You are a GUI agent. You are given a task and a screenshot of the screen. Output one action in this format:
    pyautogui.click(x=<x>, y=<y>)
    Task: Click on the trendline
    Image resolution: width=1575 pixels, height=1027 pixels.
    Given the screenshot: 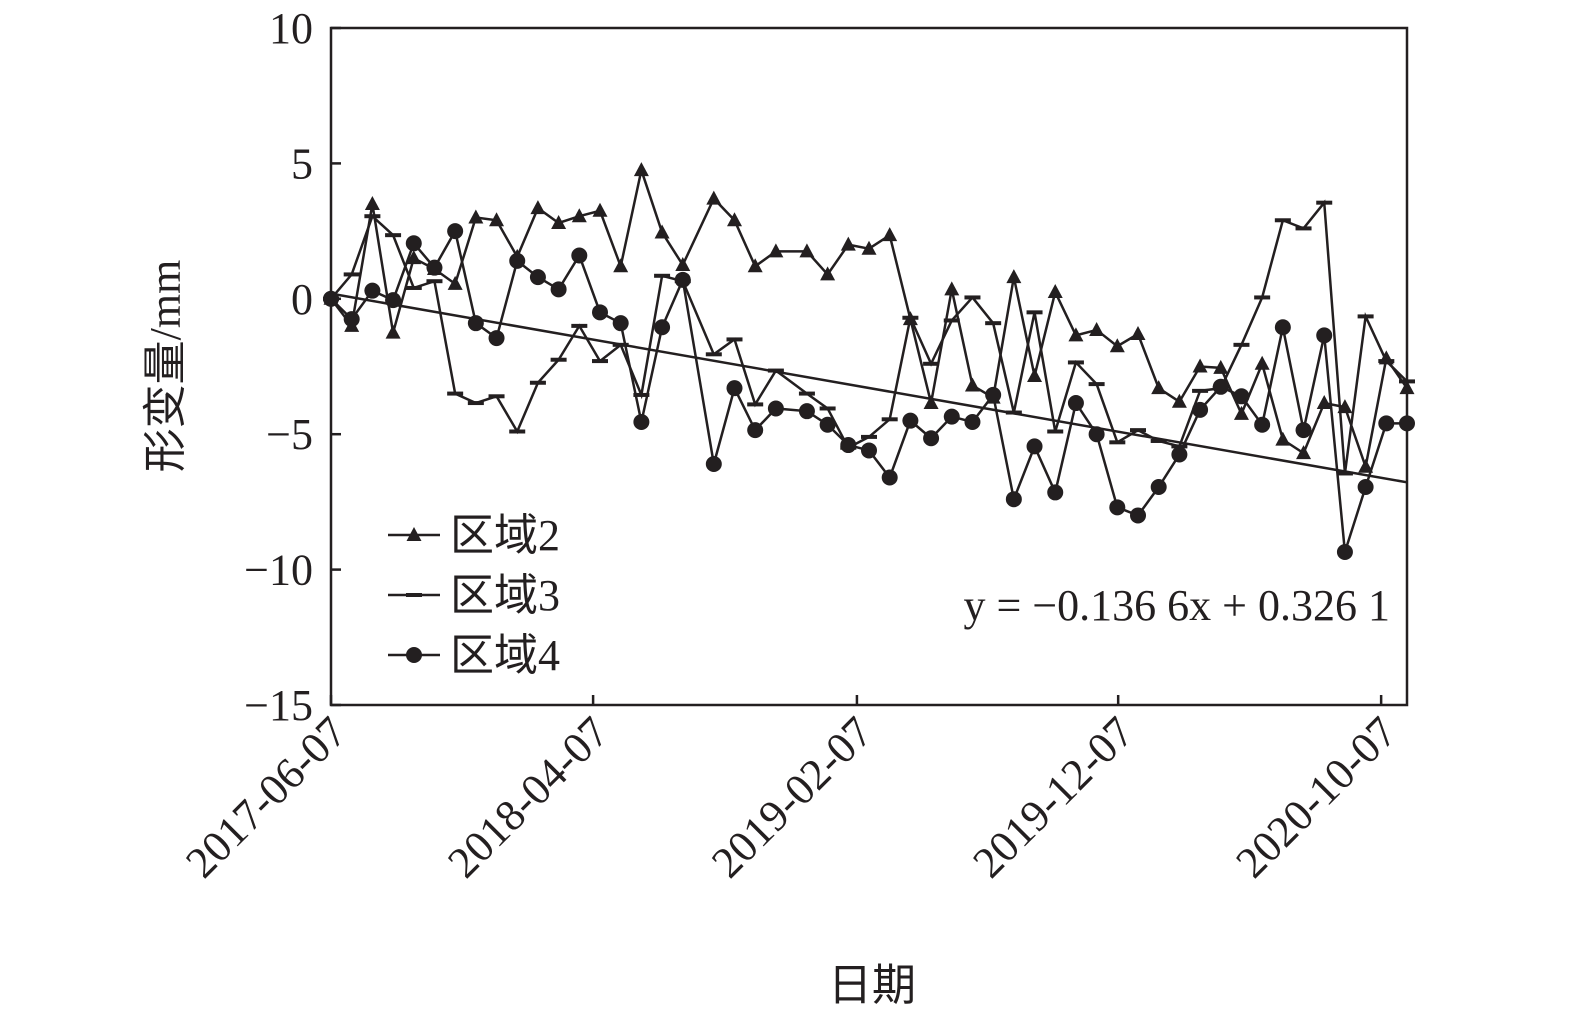 What is the action you would take?
    pyautogui.click(x=869, y=388)
    